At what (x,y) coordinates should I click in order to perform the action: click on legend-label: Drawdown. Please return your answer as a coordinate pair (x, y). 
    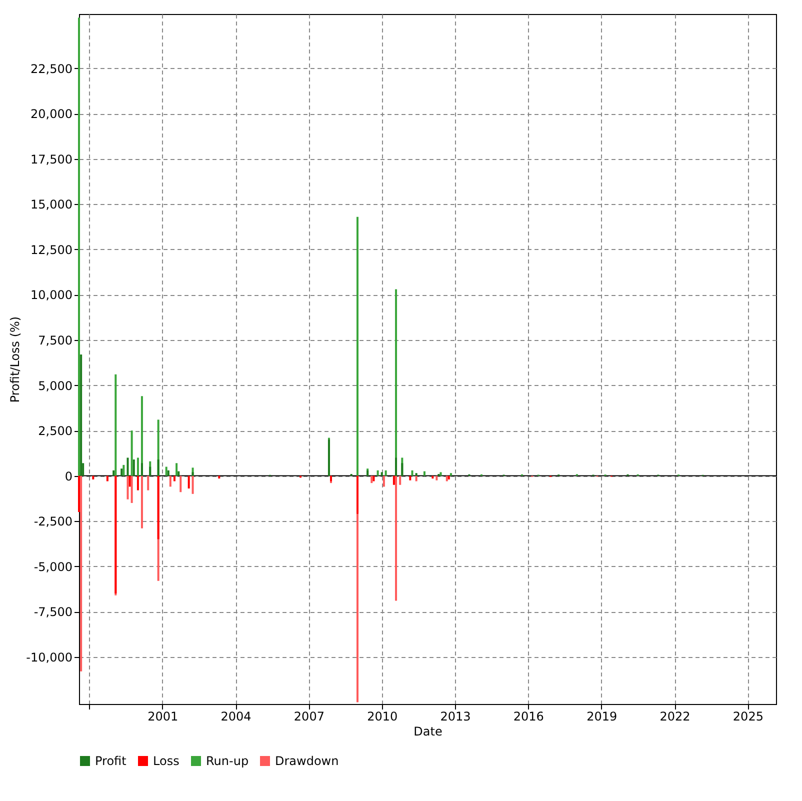
    Looking at the image, I should click on (307, 761).